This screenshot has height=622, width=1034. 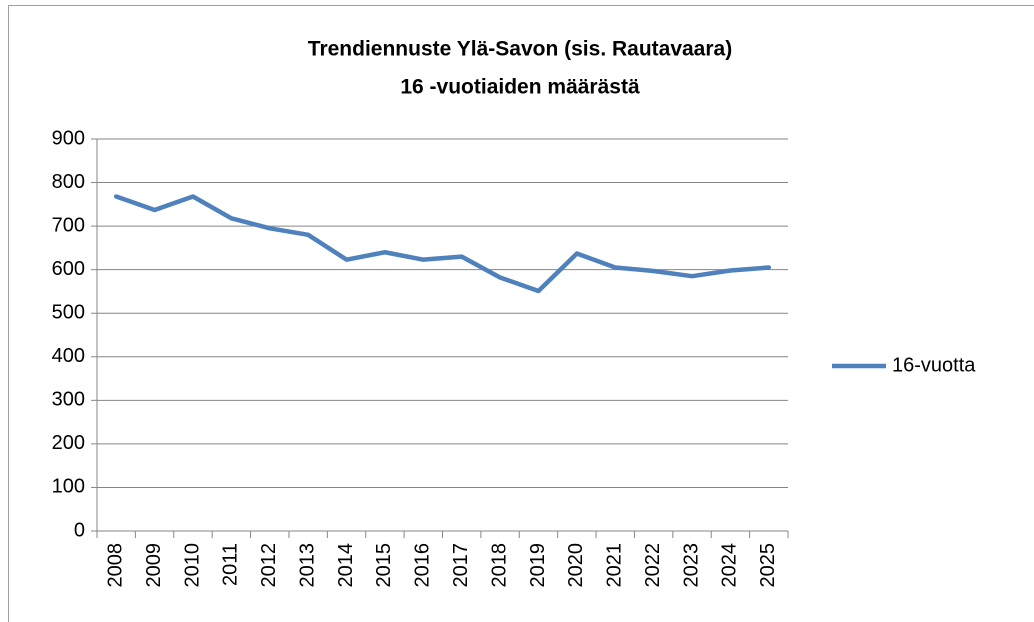 I want to click on x-tick-label: 2012, so click(x=269, y=565).